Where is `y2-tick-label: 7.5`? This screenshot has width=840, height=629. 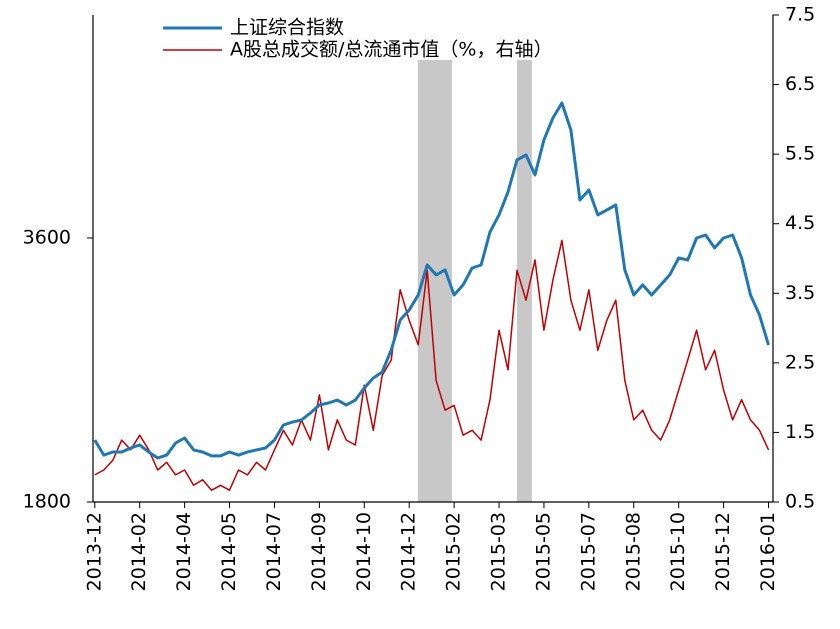
y2-tick-label: 7.5 is located at coordinates (800, 15).